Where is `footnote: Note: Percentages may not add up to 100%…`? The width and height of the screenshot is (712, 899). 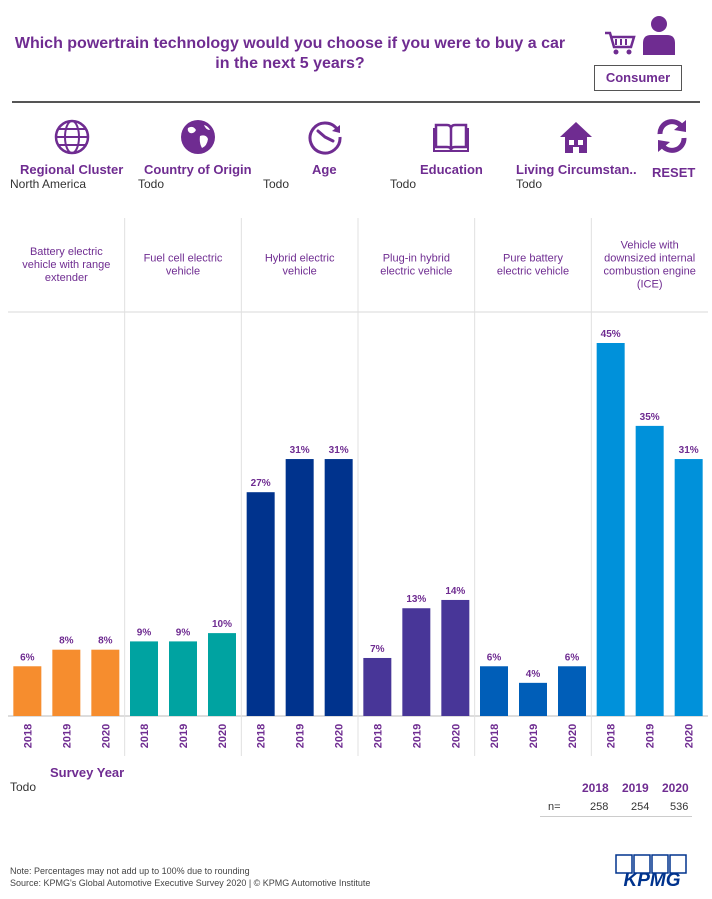
footnote: Note: Percentages may not add up to 100%… is located at coordinates (190, 877).